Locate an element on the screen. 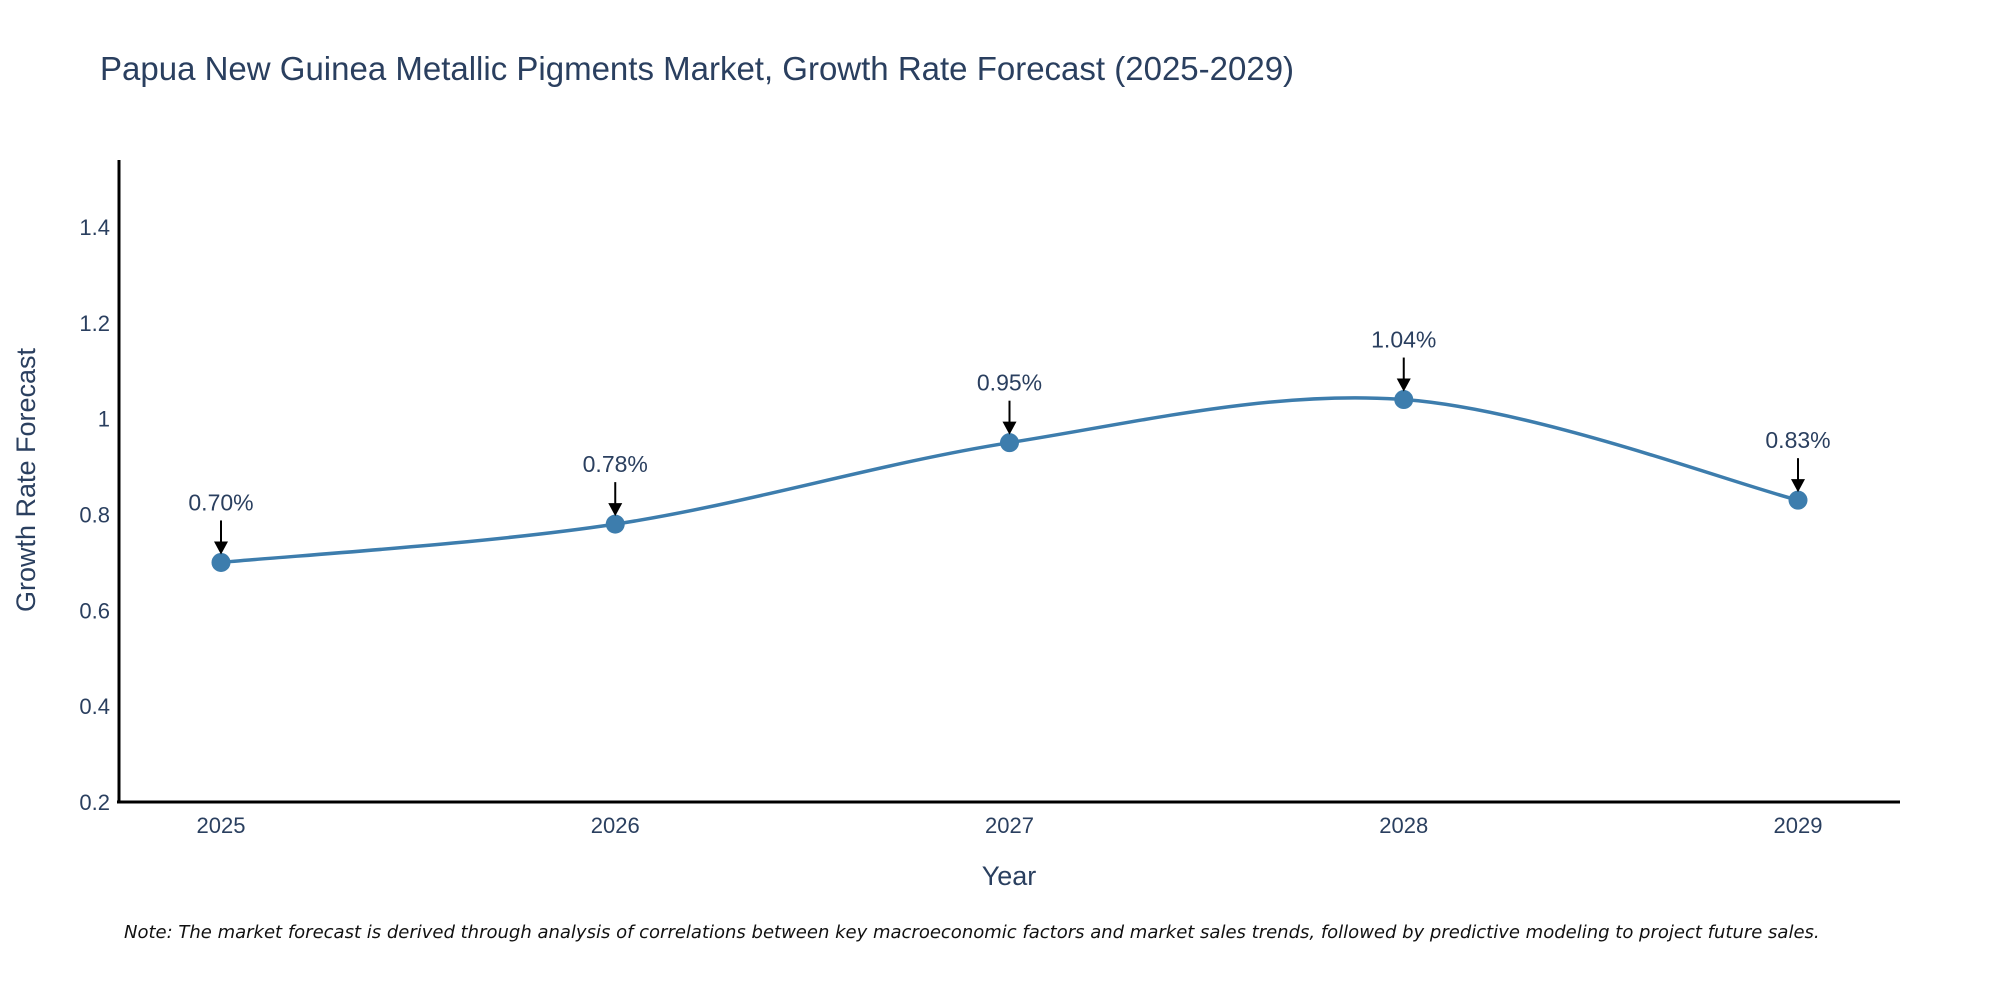  y-tick-label: 1 is located at coordinates (104, 419).